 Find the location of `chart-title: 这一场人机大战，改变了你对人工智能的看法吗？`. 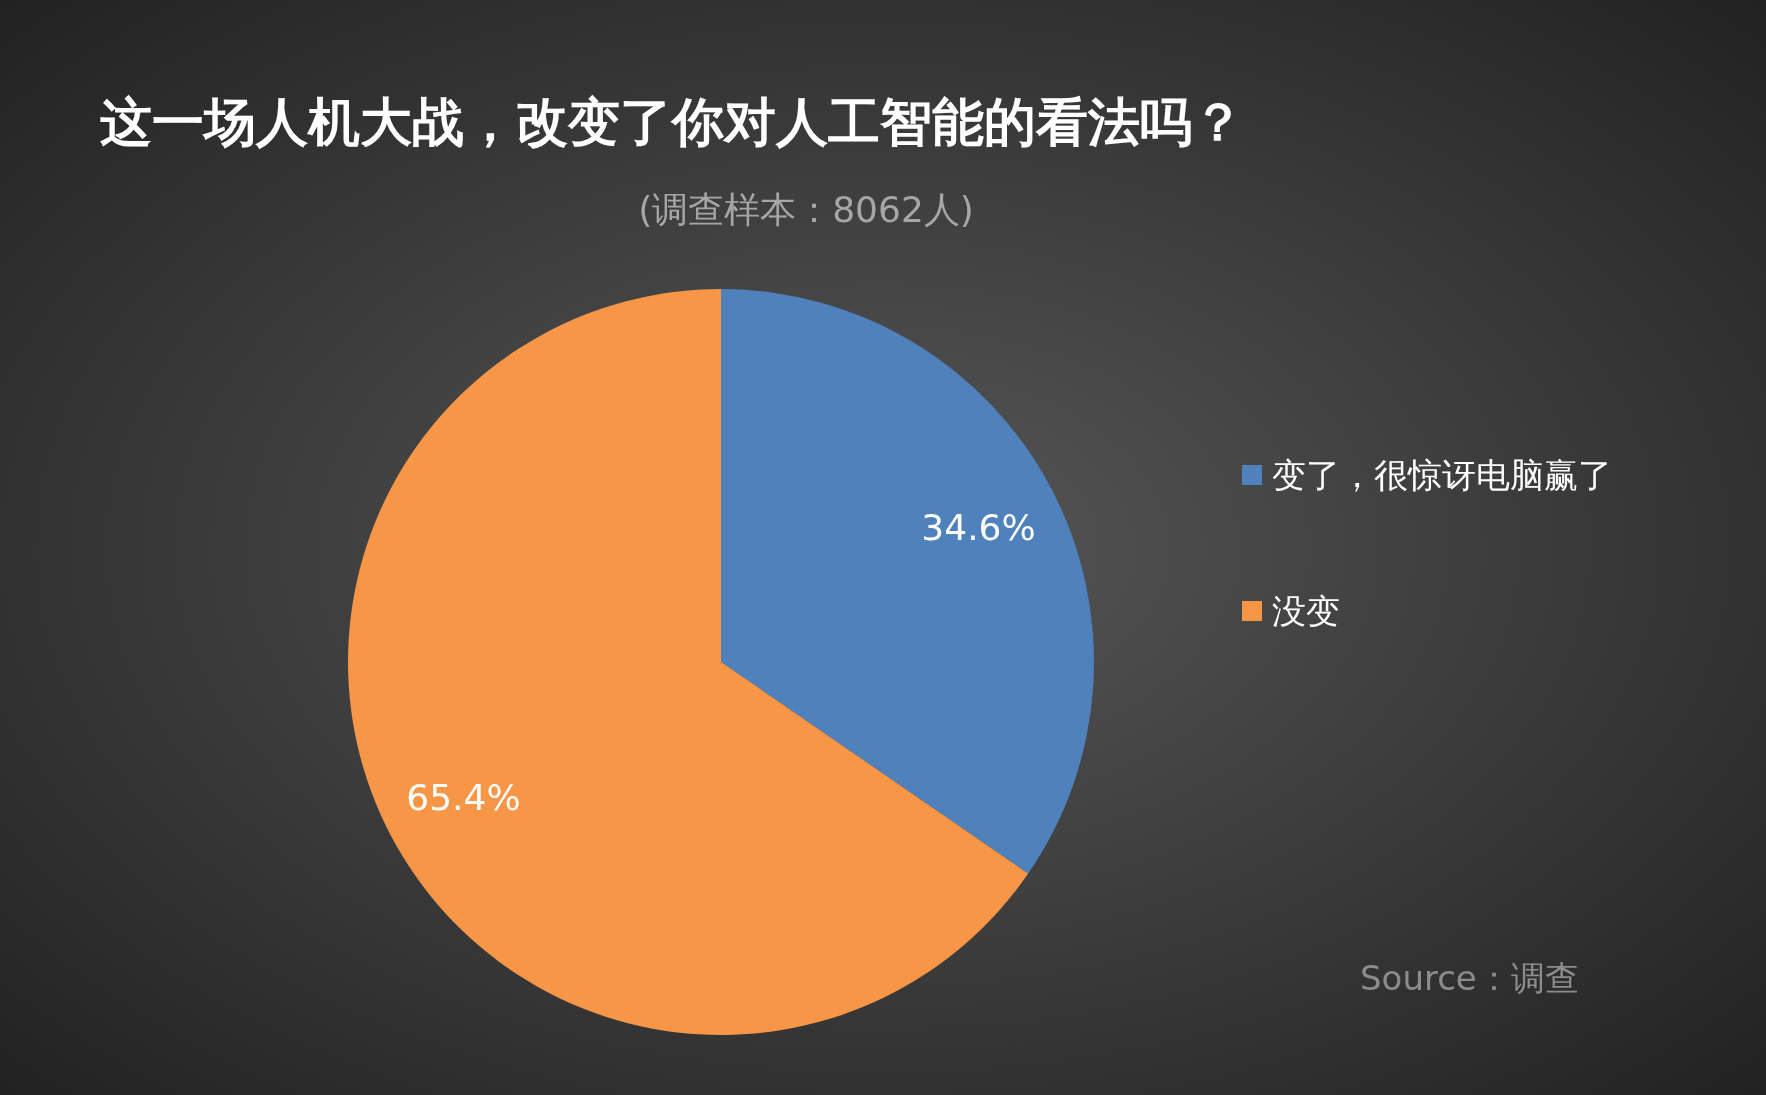

chart-title: 这一场人机大战，改变了你对人工智能的看法吗？ is located at coordinates (672, 122).